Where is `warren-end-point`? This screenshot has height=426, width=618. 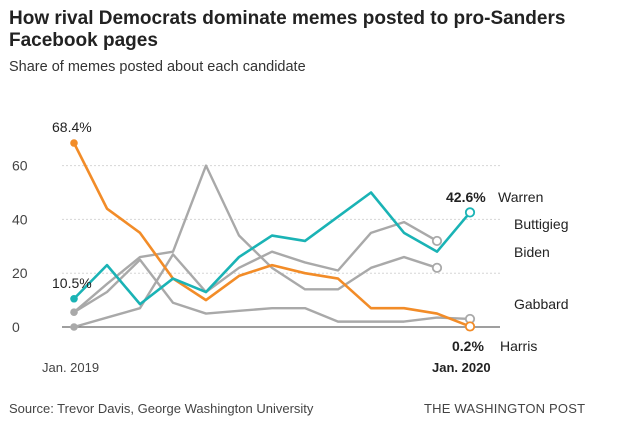 warren-end-point is located at coordinates (470, 212).